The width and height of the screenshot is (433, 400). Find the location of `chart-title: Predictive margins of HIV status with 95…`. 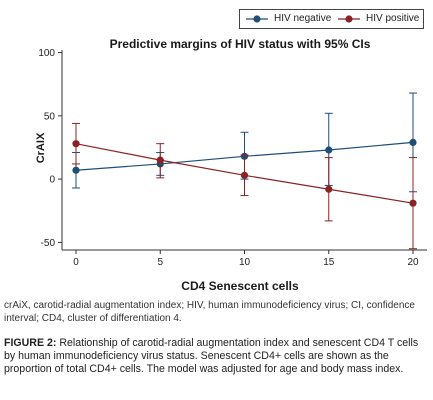

chart-title: Predictive margins of HIV status with 95… is located at coordinates (240, 44).